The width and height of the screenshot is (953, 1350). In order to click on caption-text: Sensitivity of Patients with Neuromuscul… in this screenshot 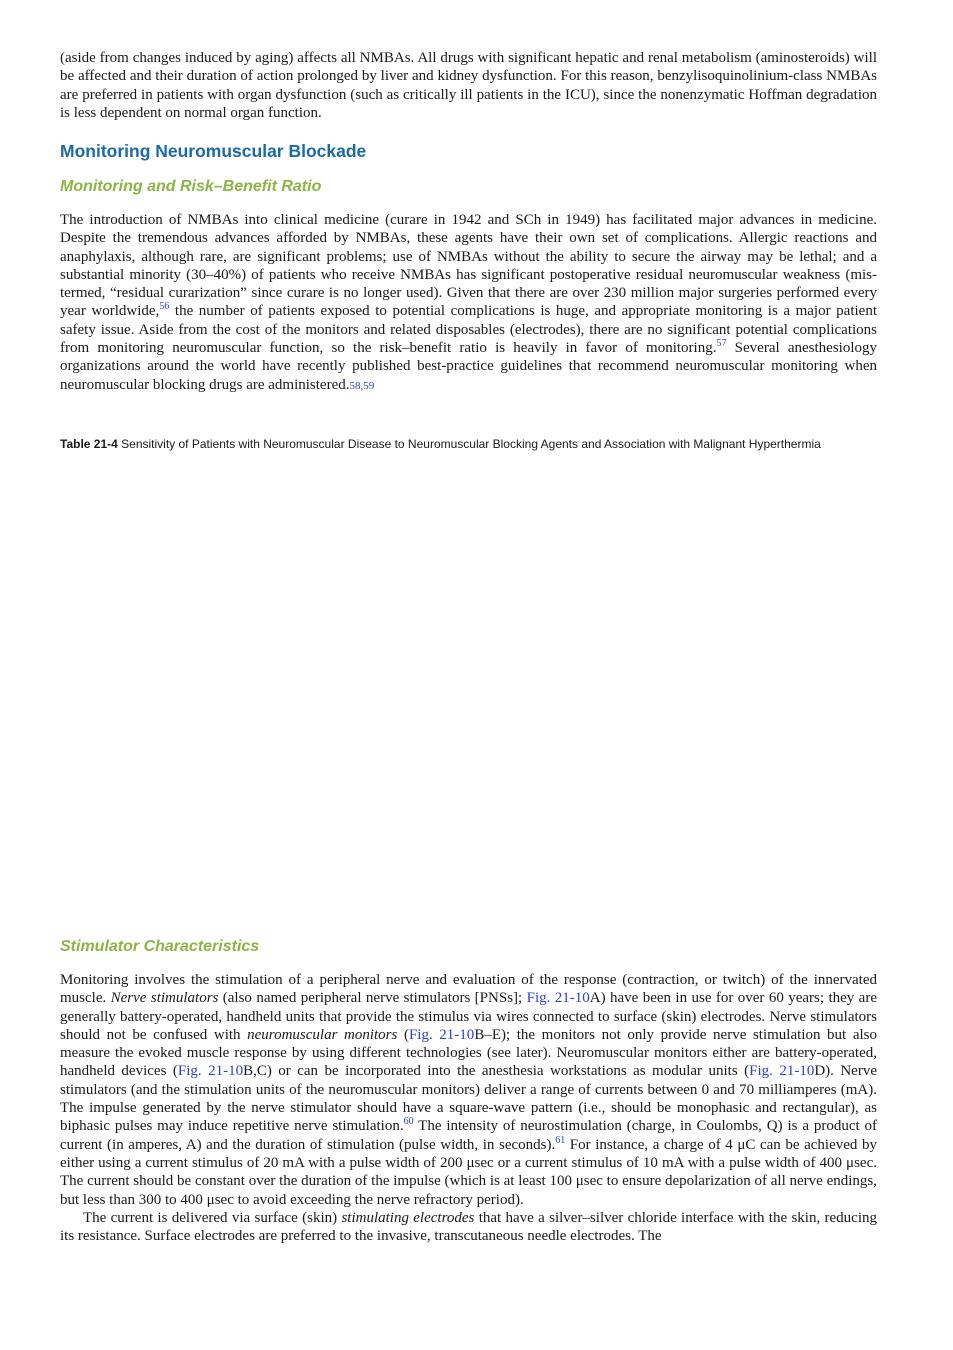, I will do `click(469, 444)`.